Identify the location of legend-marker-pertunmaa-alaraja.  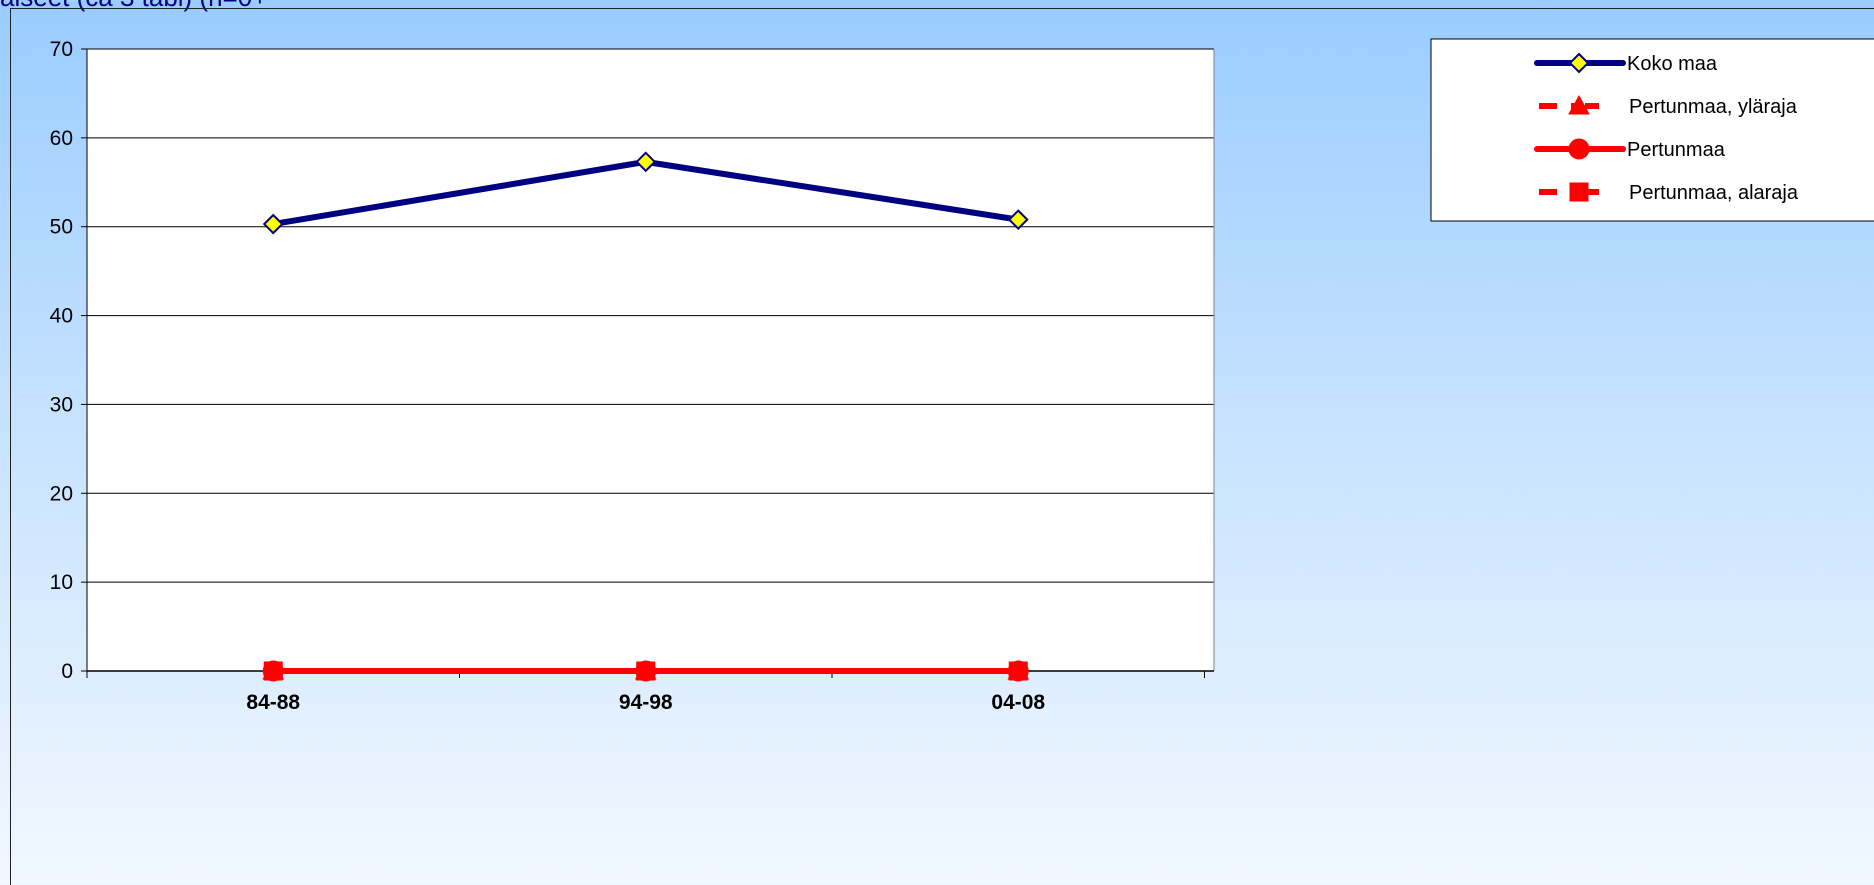
(1579, 192).